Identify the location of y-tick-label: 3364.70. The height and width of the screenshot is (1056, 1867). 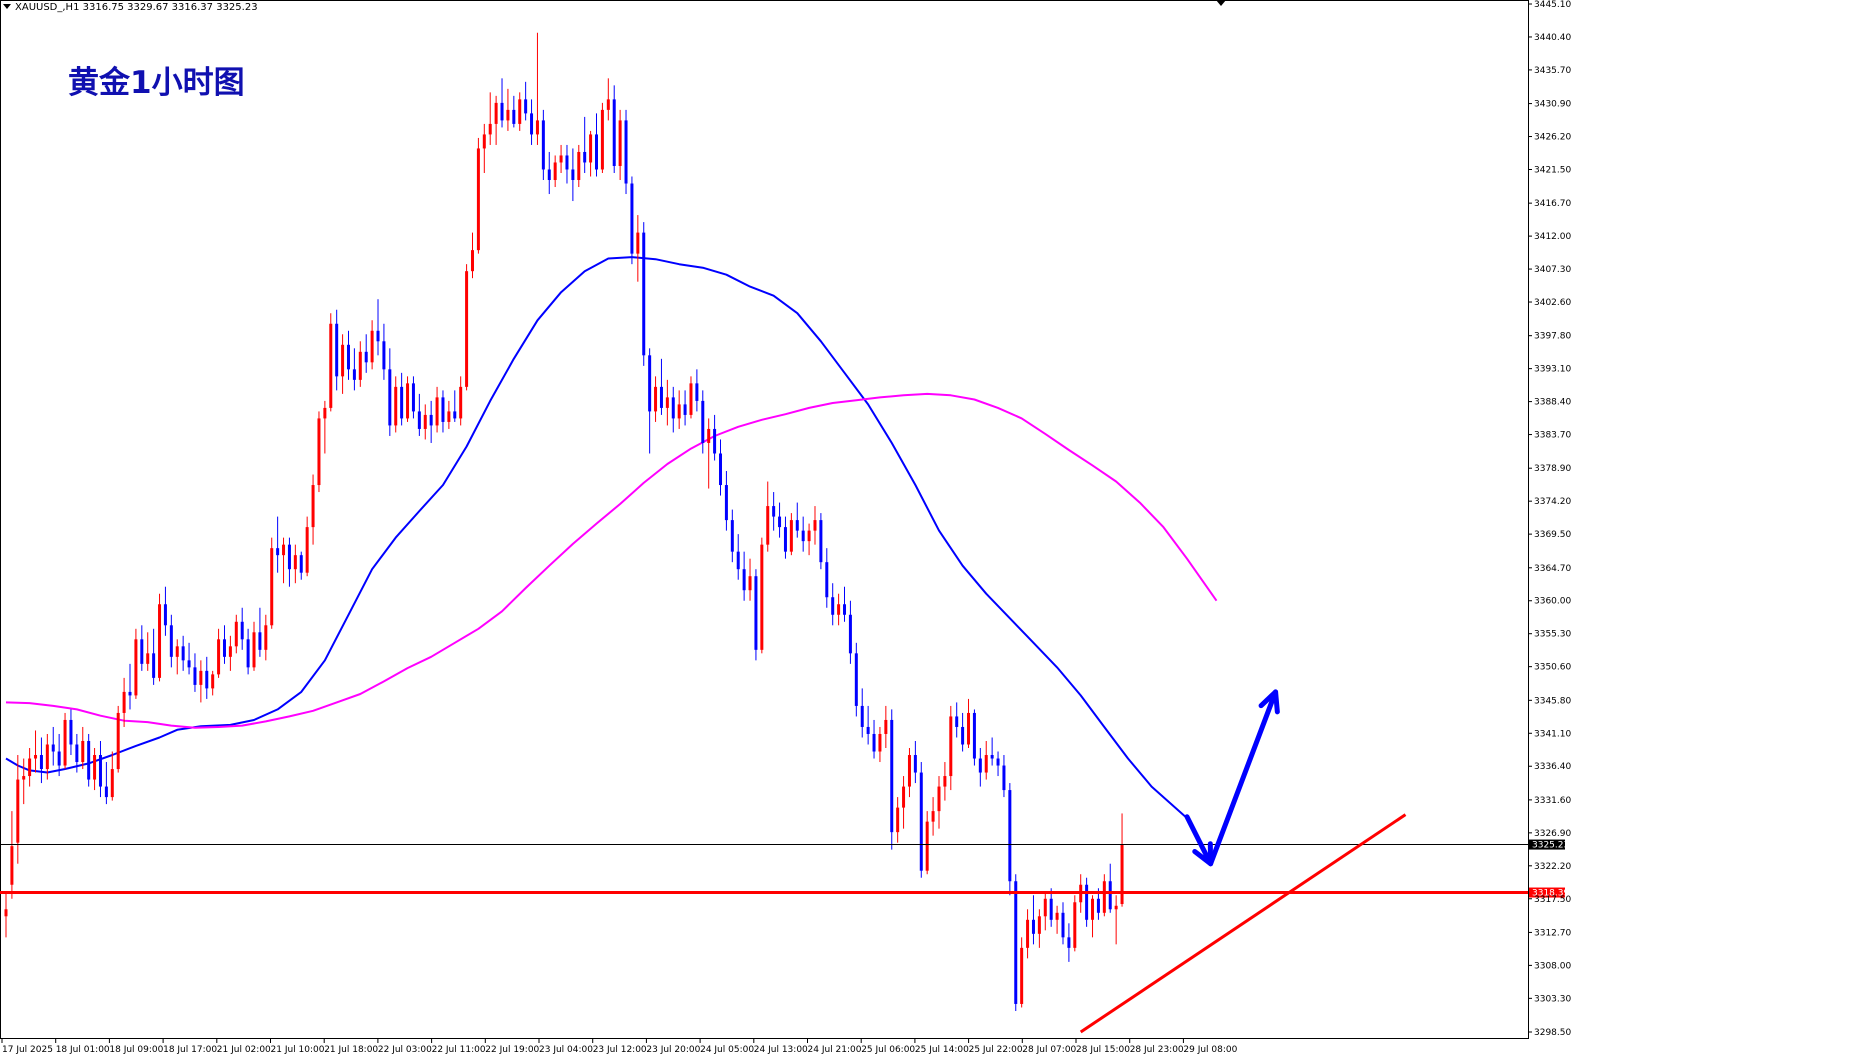
(1552, 569).